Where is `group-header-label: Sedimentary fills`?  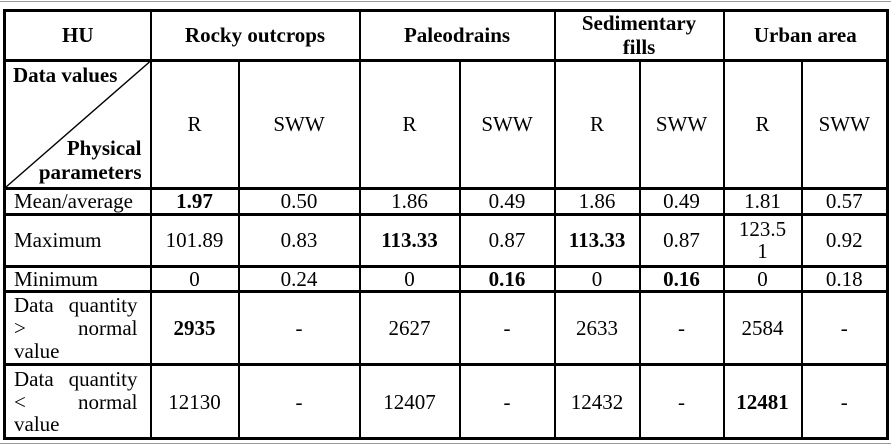
group-header-label: Sedimentary fills is located at coordinates (639, 35).